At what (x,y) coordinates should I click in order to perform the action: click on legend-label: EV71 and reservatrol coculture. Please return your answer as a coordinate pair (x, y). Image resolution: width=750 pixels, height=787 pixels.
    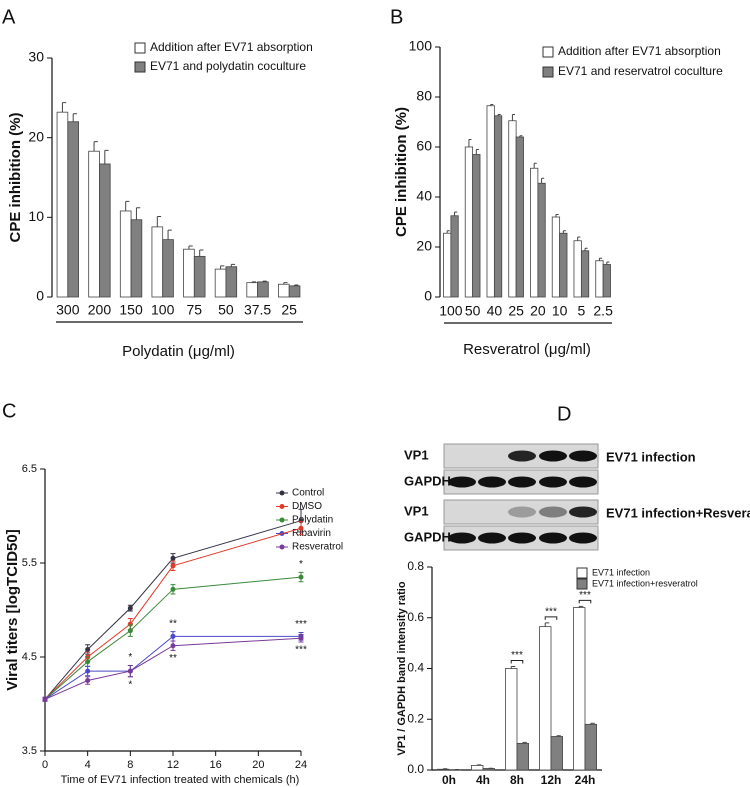
    Looking at the image, I should click on (640, 71).